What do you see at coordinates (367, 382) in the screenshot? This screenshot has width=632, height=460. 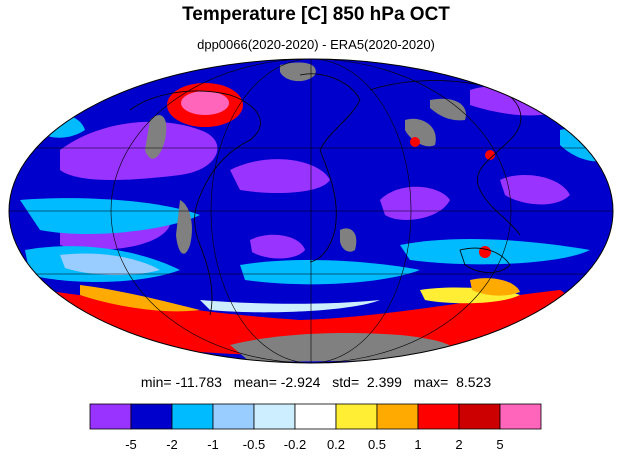 I see `stat-std: std= 2.399` at bounding box center [367, 382].